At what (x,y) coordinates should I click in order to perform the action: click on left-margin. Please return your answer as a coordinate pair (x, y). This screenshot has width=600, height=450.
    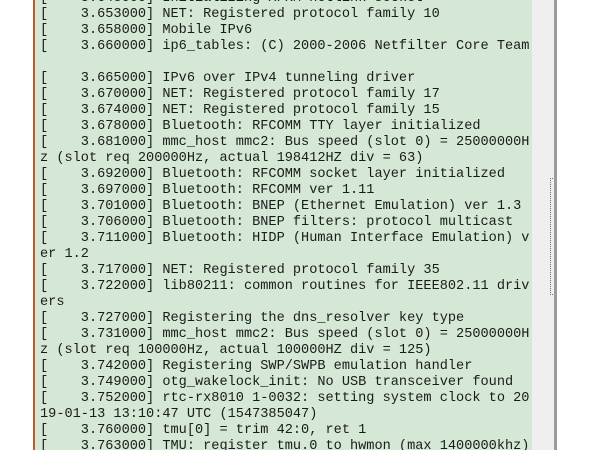
    Looking at the image, I should click on (16, 225).